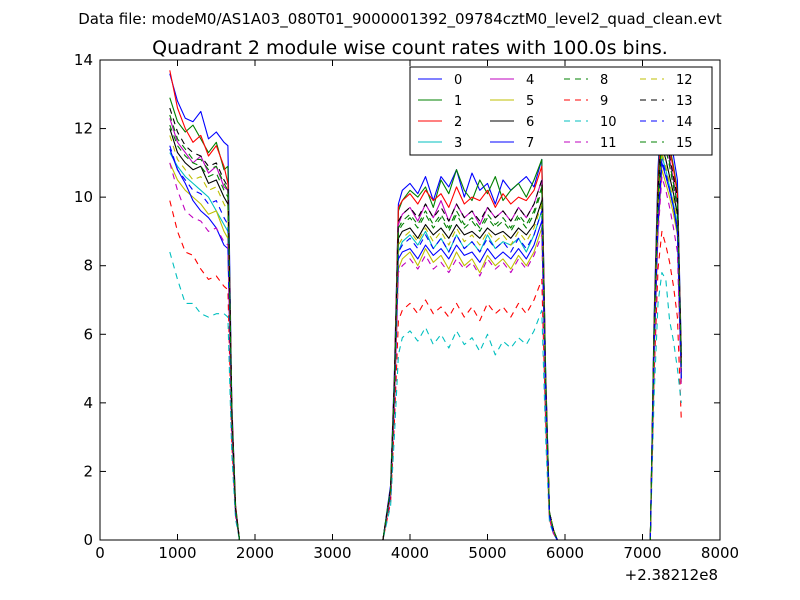 The image size is (800, 600). What do you see at coordinates (88, 334) in the screenshot?
I see `y-tick-label: 6` at bounding box center [88, 334].